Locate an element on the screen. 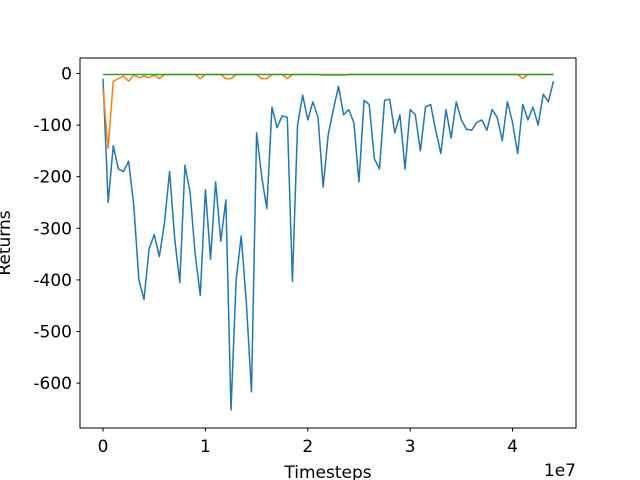 The height and width of the screenshot is (480, 640). x-tick-label: 4 is located at coordinates (512, 447).